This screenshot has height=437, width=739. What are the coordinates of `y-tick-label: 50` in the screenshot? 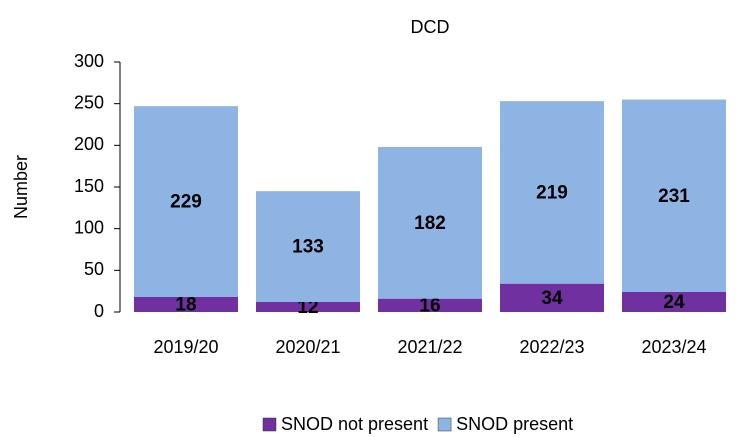 It's located at (94, 269).